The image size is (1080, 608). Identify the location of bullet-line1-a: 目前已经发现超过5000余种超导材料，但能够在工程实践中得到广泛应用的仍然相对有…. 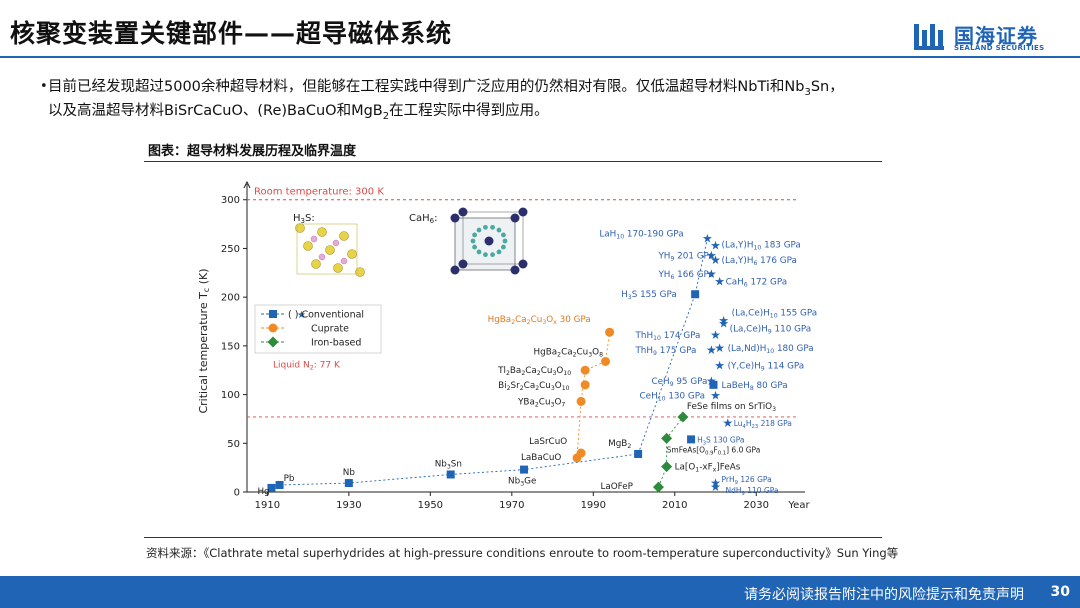
(426, 87).